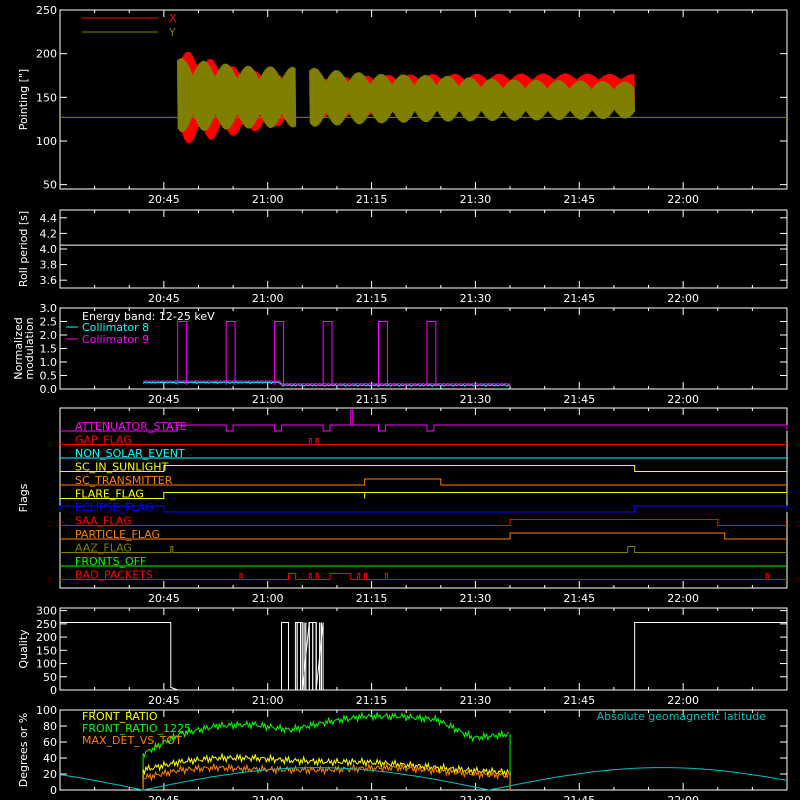 The image size is (800, 800). What do you see at coordinates (110, 561) in the screenshot?
I see `flag-label: FRONTS_OFF` at bounding box center [110, 561].